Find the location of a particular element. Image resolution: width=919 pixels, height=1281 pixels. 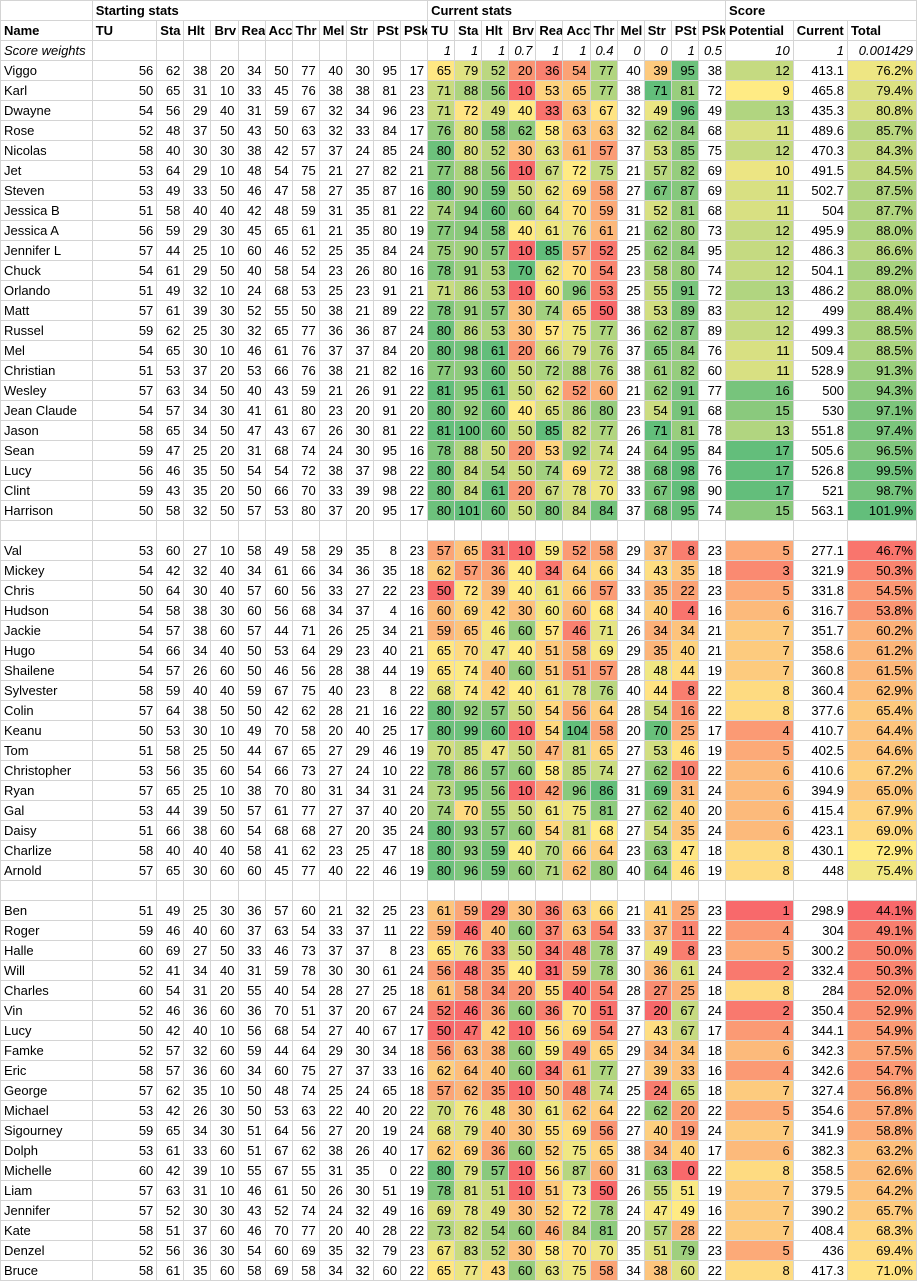

value-cell: 71.0% is located at coordinates (882, 1270).